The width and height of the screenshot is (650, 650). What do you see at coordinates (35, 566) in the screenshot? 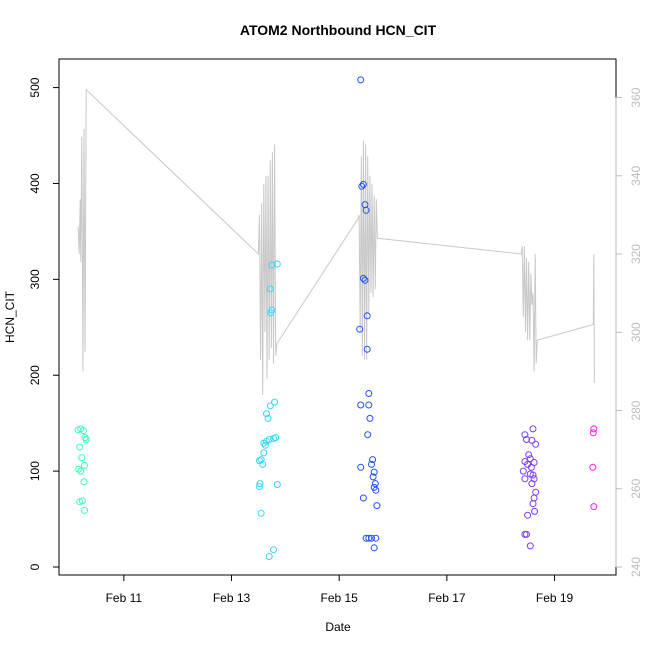
I see `y-tick-label: 0` at bounding box center [35, 566].